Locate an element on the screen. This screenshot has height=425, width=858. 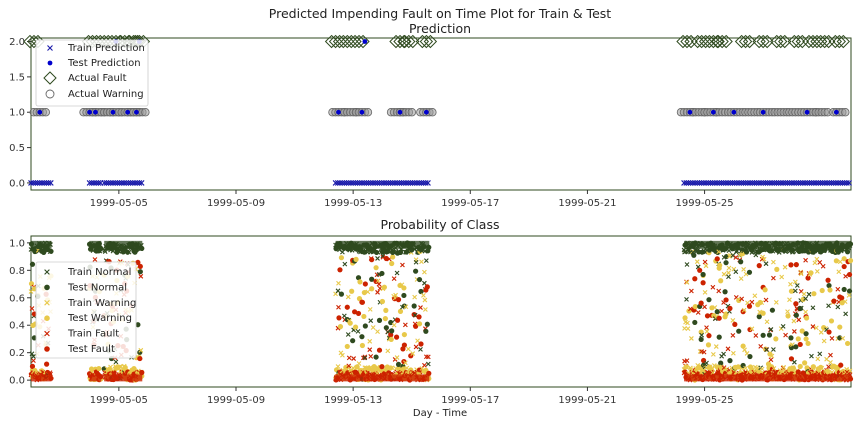
fault-band is located at coordinates (382, 378).